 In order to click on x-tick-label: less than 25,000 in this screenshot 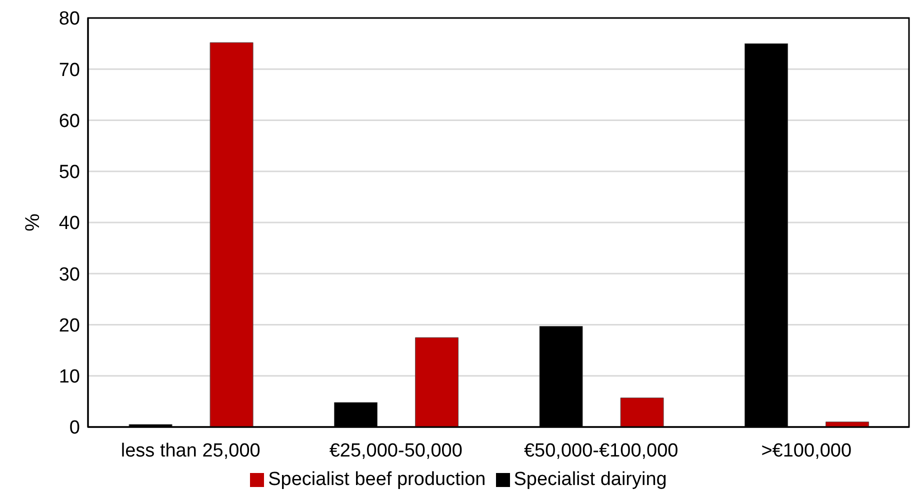, I will do `click(190, 451)`.